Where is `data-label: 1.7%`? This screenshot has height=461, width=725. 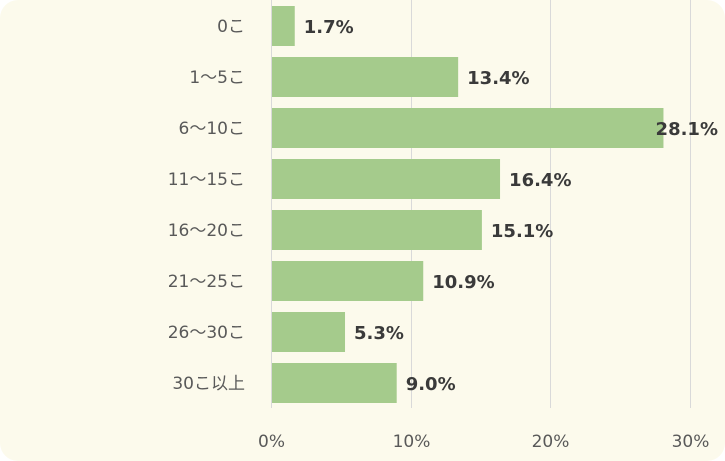
data-label: 1.7% is located at coordinates (329, 27).